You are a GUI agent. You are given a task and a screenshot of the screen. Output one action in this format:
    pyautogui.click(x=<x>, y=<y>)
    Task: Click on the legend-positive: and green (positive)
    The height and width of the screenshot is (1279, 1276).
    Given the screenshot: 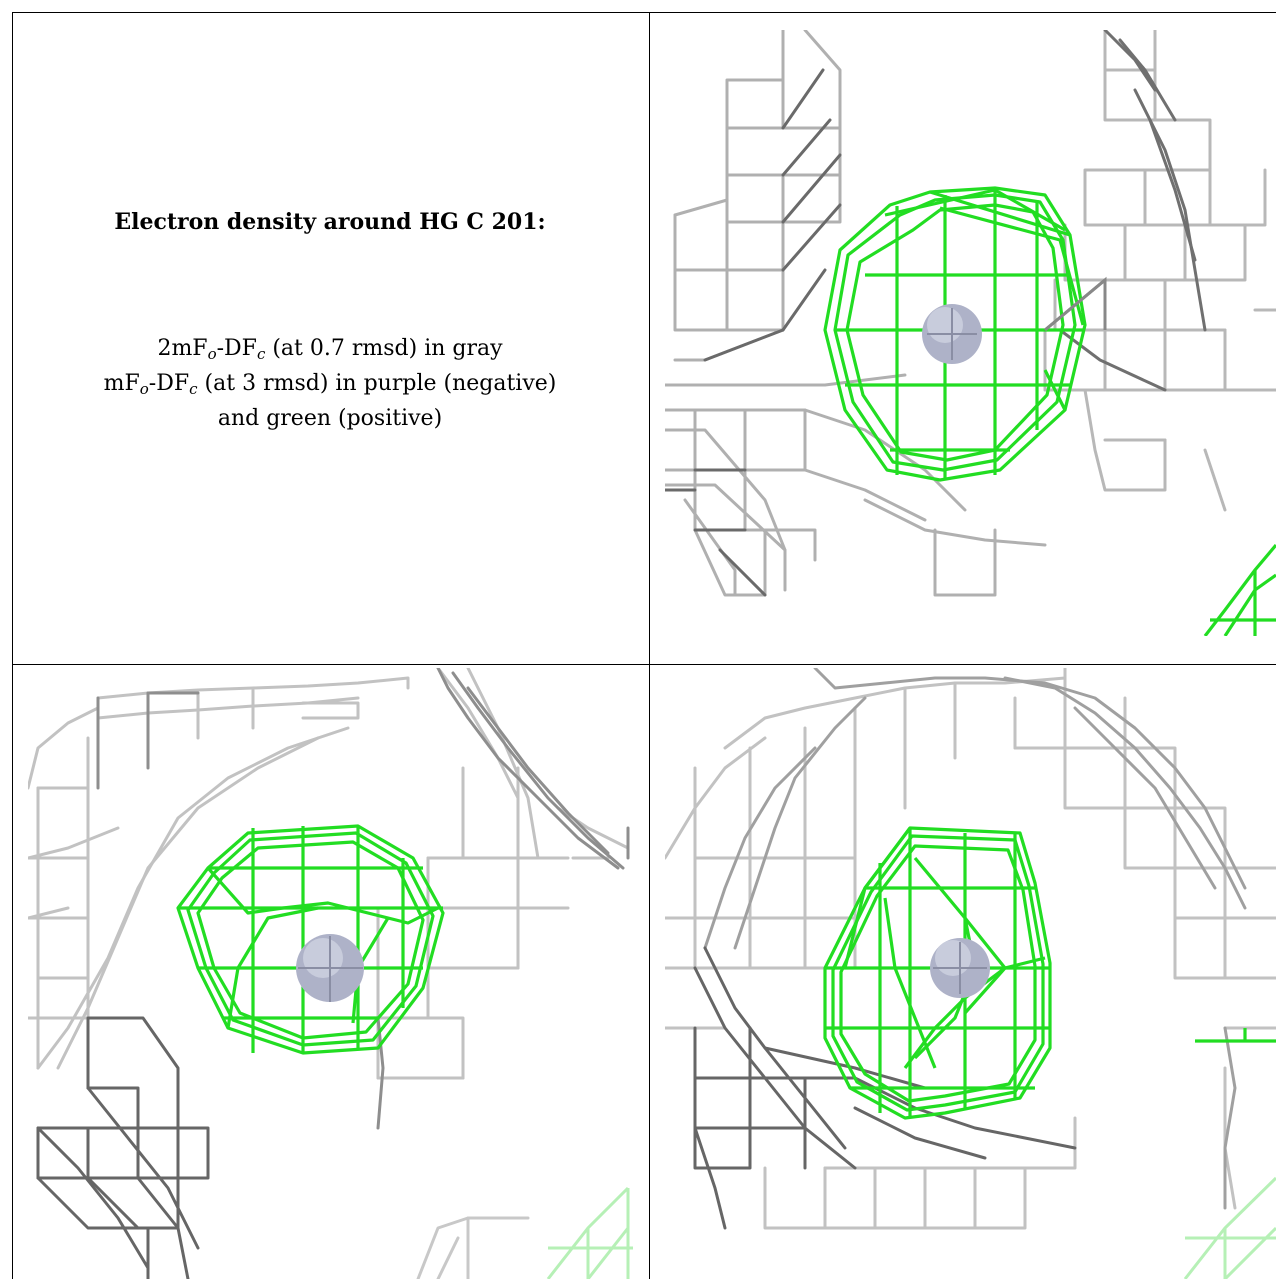 What is the action you would take?
    pyautogui.click(x=330, y=418)
    